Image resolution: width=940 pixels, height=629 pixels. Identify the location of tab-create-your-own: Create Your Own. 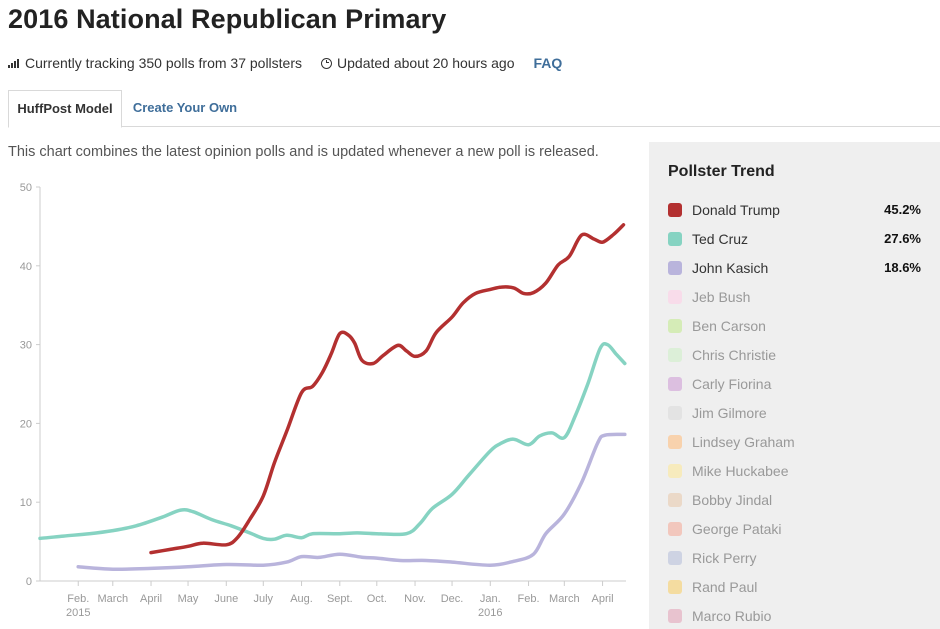
(185, 107).